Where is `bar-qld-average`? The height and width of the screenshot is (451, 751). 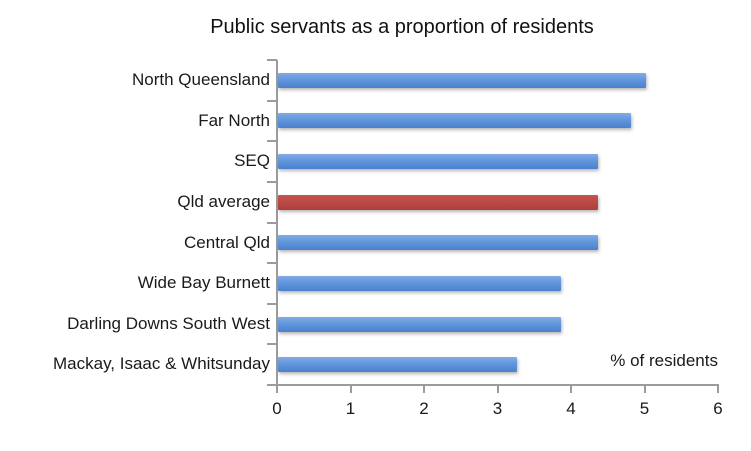
bar-qld-average is located at coordinates (438, 202).